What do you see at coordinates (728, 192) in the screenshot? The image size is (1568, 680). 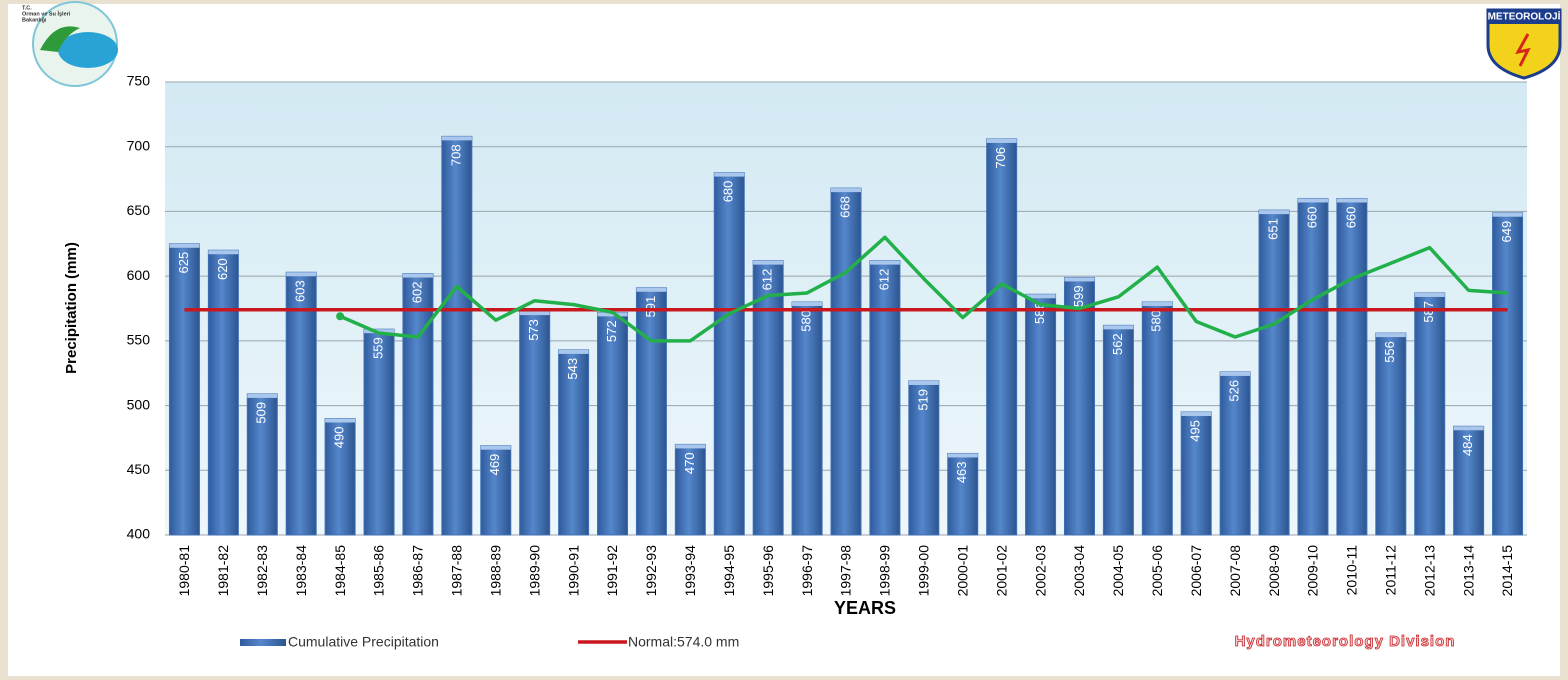 I see `value-label: 680` at bounding box center [728, 192].